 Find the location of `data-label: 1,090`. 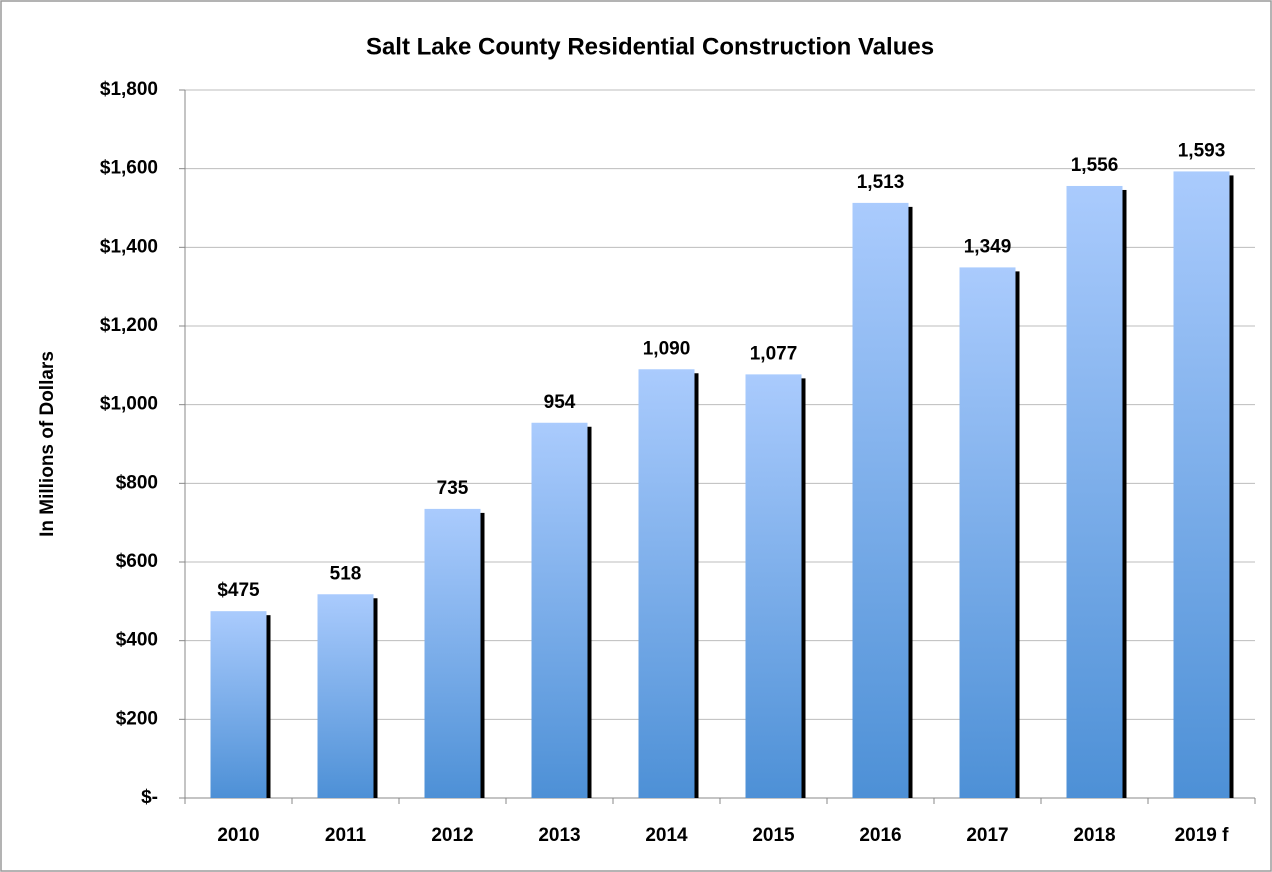

data-label: 1,090 is located at coordinates (667, 348).